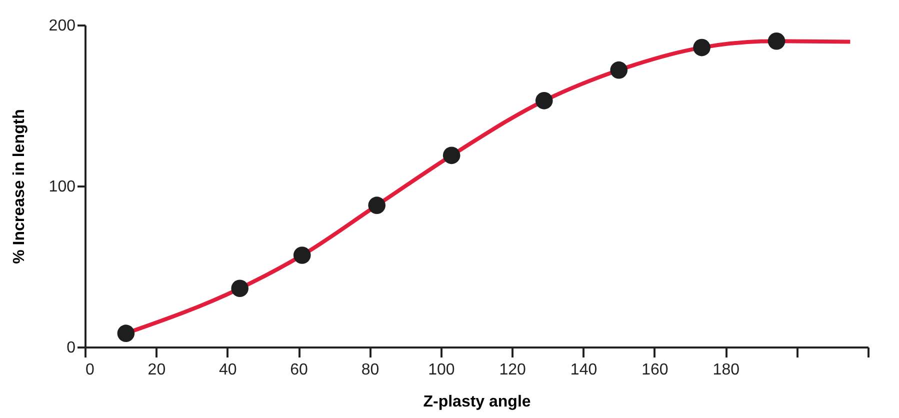 This screenshot has height=418, width=899. Describe the element at coordinates (299, 370) in the screenshot. I see `x-tick-label: 60` at that location.